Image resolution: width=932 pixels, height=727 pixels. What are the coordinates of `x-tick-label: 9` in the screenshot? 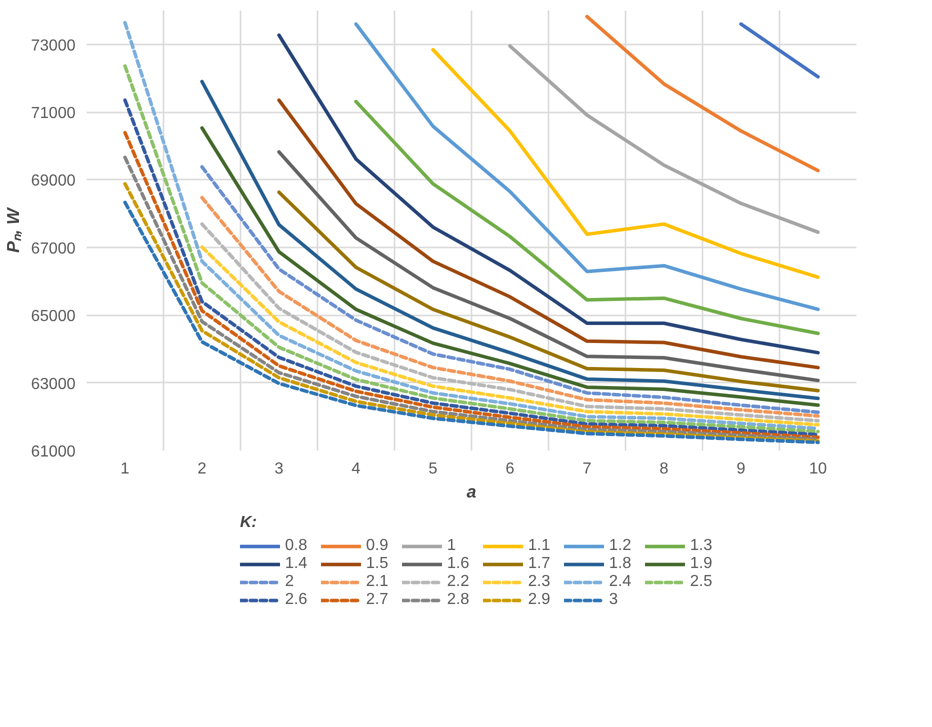 It's located at (741, 469).